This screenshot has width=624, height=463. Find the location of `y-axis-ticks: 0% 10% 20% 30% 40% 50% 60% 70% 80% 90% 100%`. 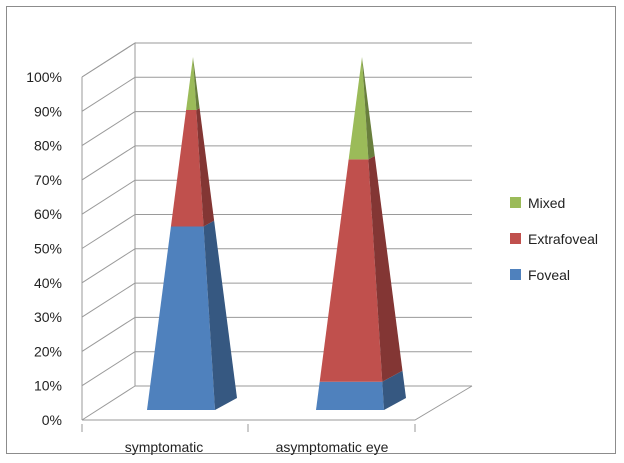

y-axis-ticks: 0% 10% 20% 30% 40% 50% 60% 70% 80% 90% 100% is located at coordinates (44, 248).